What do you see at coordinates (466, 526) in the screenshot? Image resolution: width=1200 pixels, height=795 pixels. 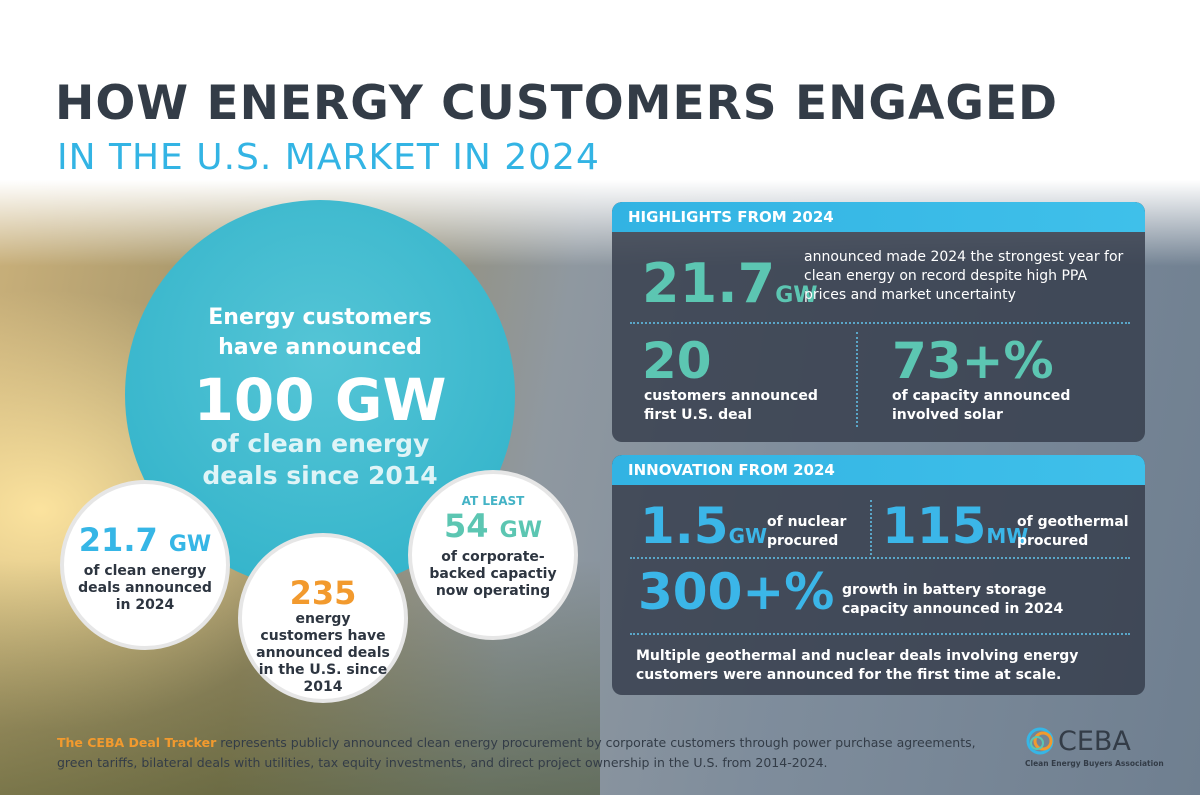 I see `number: 54` at bounding box center [466, 526].